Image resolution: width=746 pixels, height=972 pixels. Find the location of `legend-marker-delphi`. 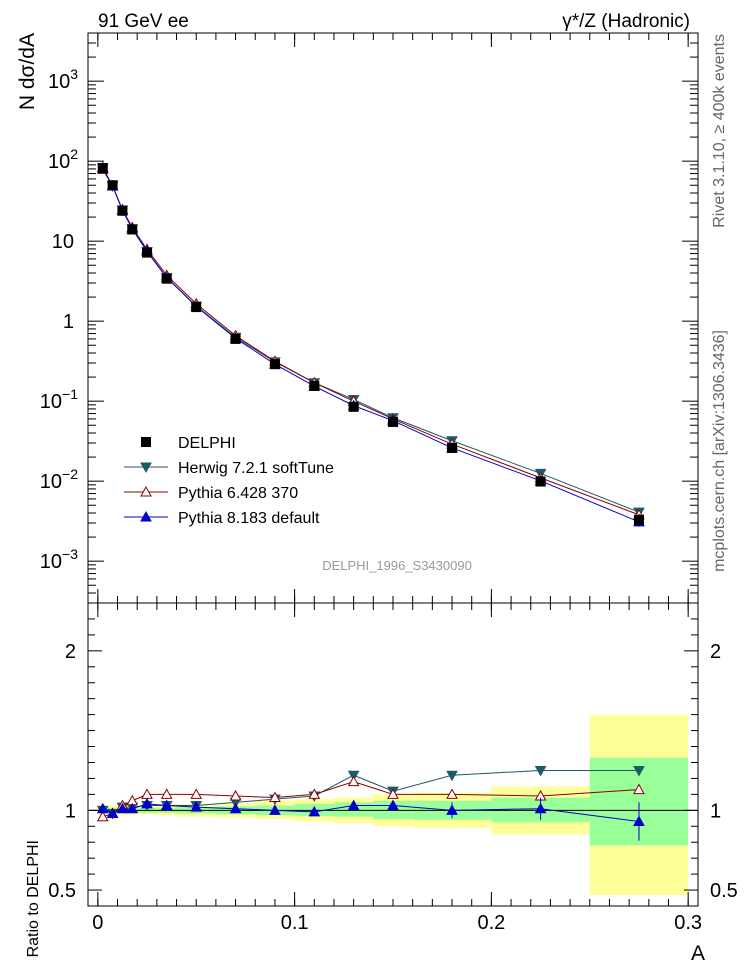

legend-marker-delphi is located at coordinates (146, 442).